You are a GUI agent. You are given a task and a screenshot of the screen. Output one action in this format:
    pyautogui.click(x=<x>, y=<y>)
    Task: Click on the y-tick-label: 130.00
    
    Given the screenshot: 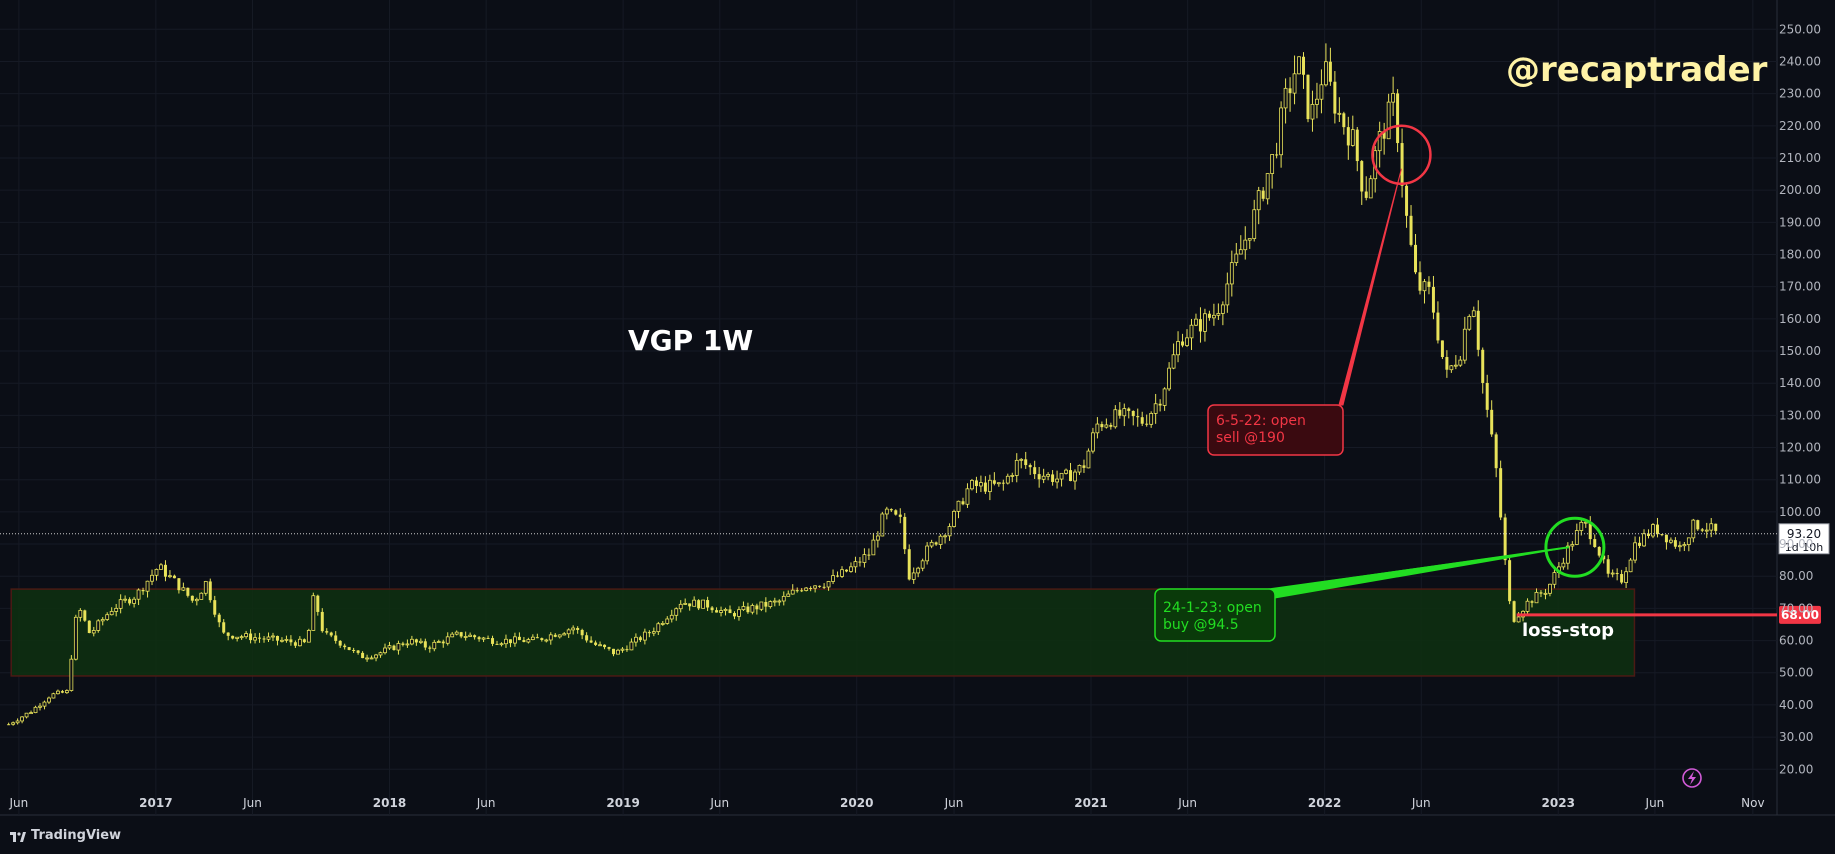 What is the action you would take?
    pyautogui.click(x=1800, y=415)
    